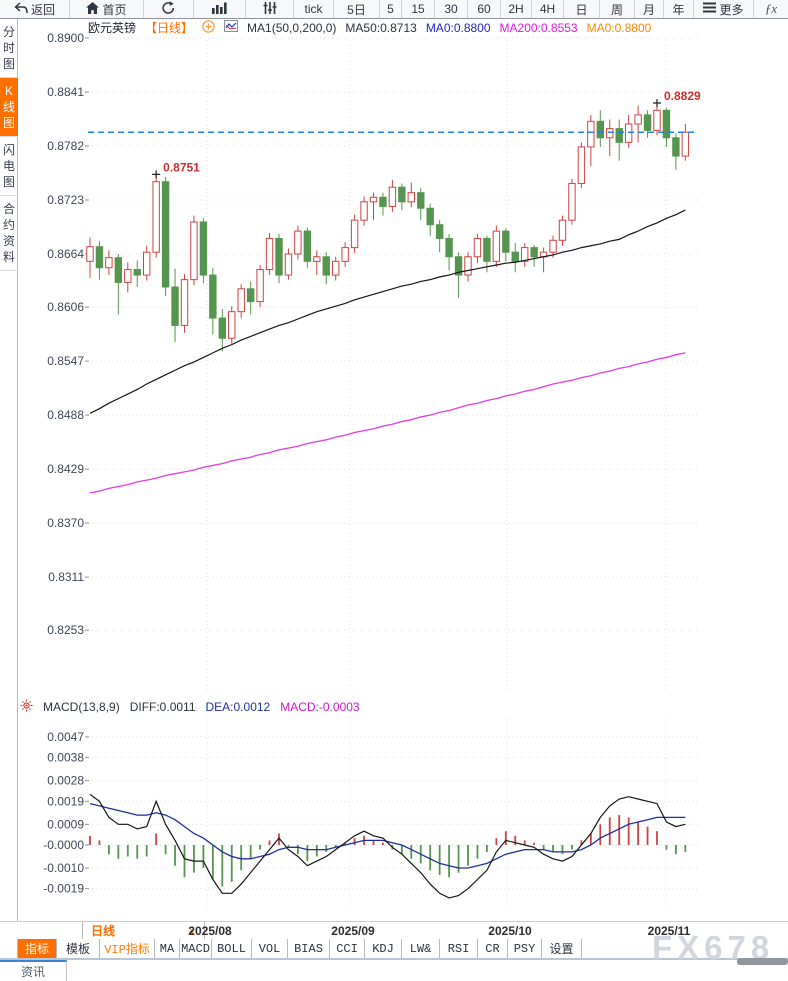  Describe the element at coordinates (710, 9) in the screenshot. I see `menu-icon` at that location.